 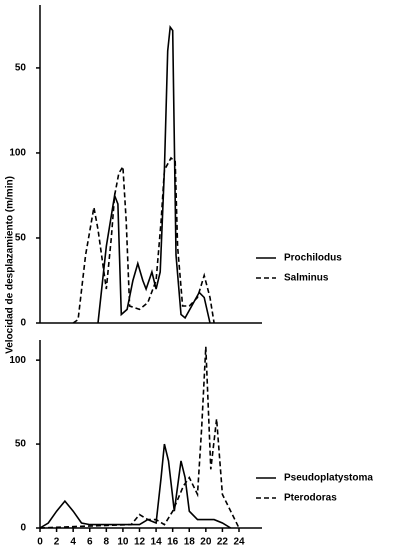 I want to click on x-tick-label: 18, so click(x=190, y=542).